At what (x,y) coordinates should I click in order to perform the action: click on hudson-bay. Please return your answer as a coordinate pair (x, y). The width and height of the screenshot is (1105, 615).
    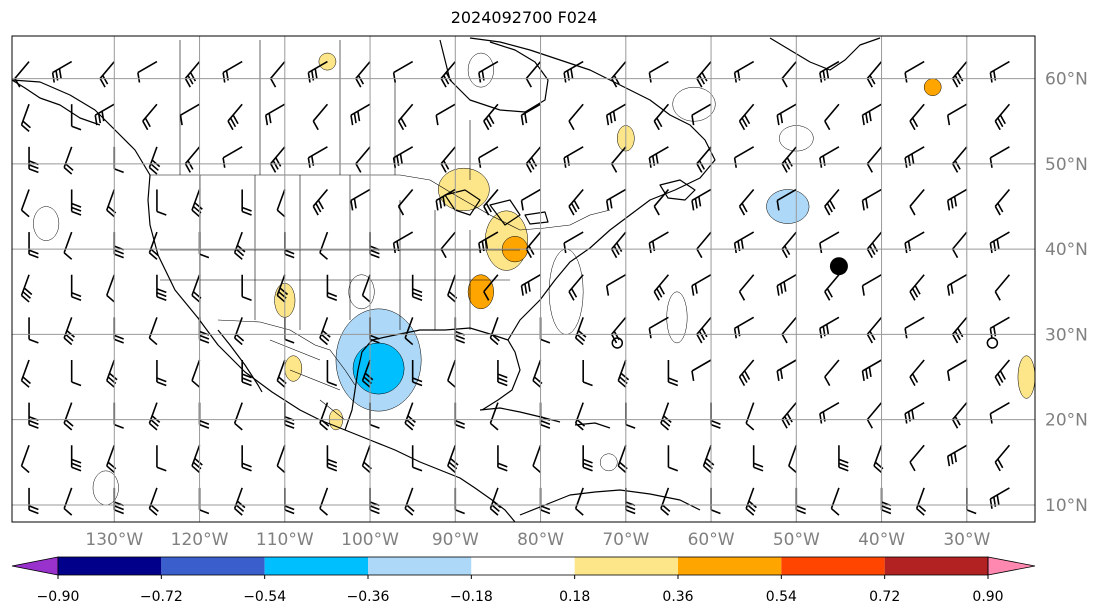
    Looking at the image, I should click on (494, 76).